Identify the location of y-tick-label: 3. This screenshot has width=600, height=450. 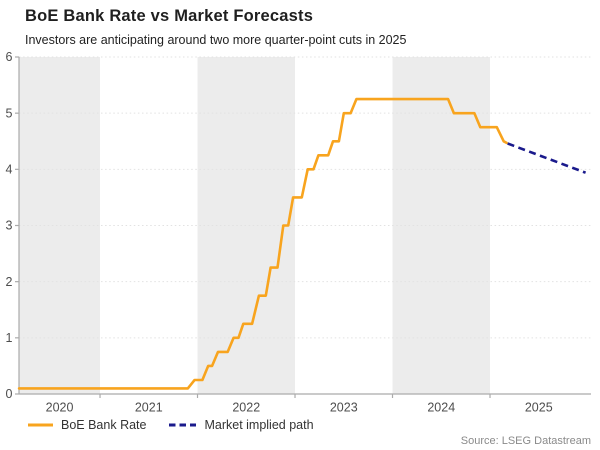
(9, 226).